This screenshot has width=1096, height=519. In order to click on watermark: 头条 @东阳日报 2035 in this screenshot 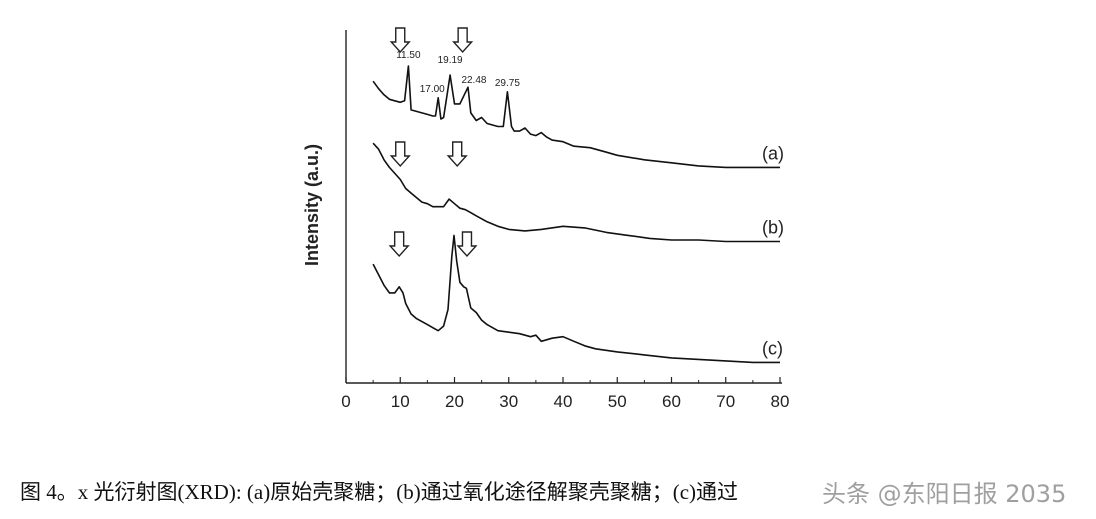, I will do `click(944, 494)`.